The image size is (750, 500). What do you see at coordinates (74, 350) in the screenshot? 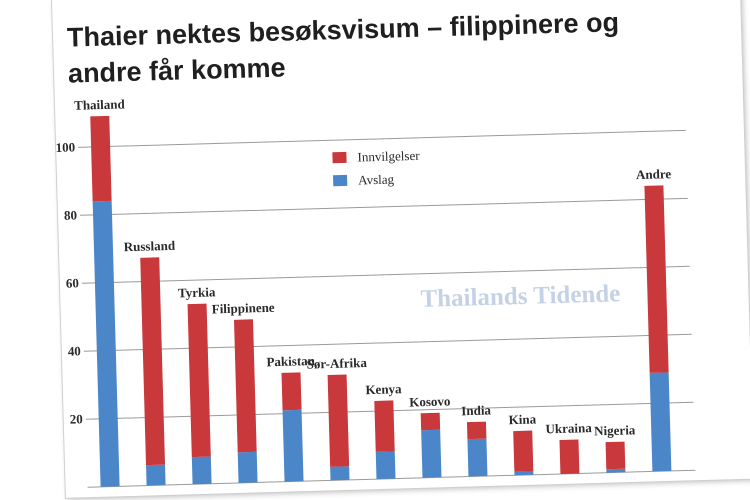
I see `y-tick-label: 40` at bounding box center [74, 350].